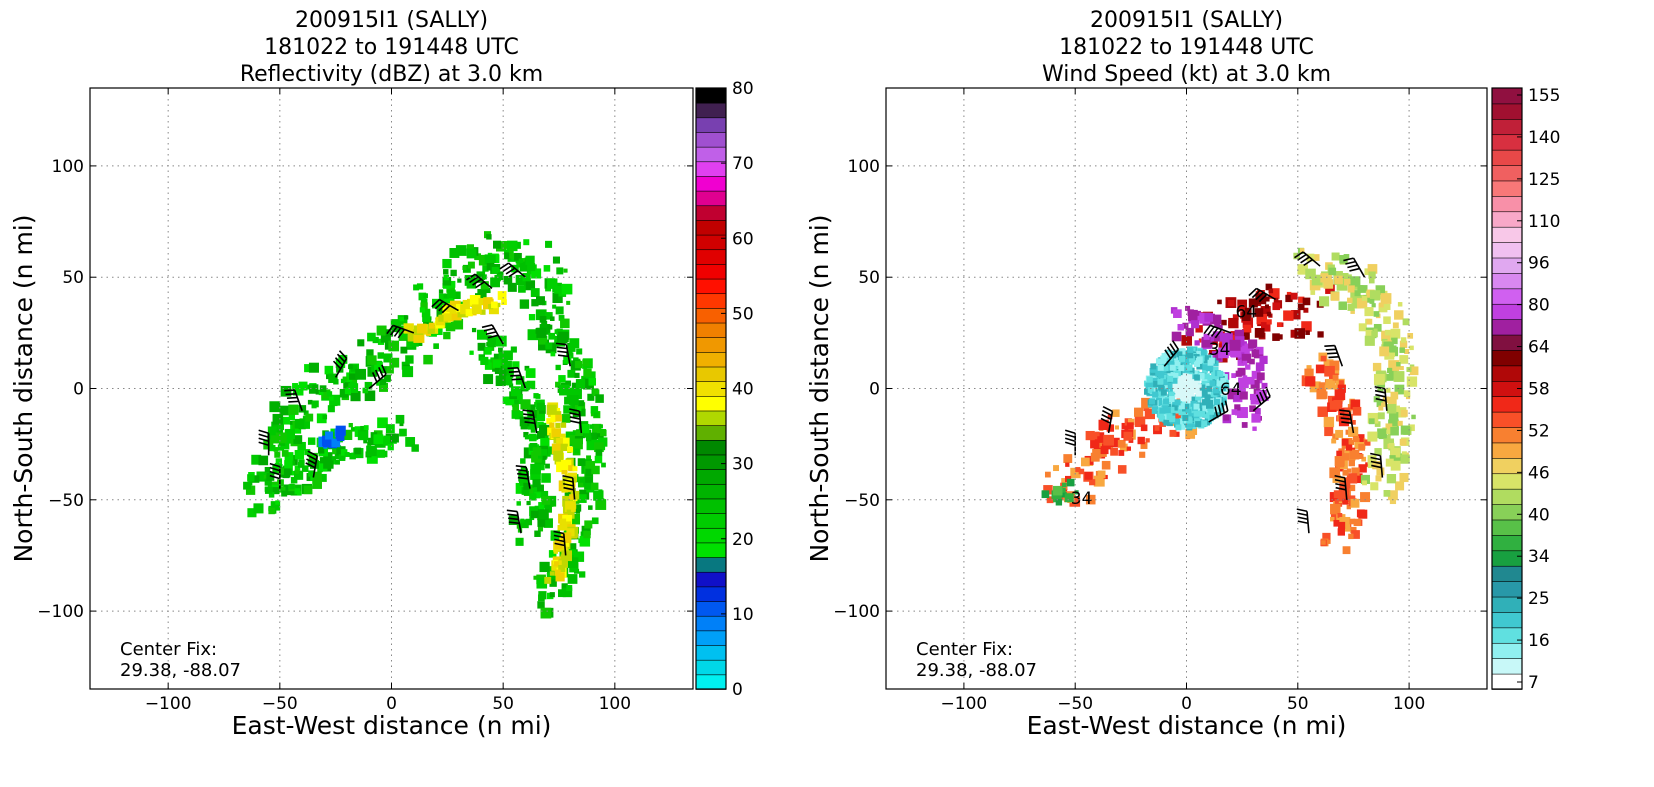  I want to click on x-axis-label: East-West distance (n mi), so click(392, 725).